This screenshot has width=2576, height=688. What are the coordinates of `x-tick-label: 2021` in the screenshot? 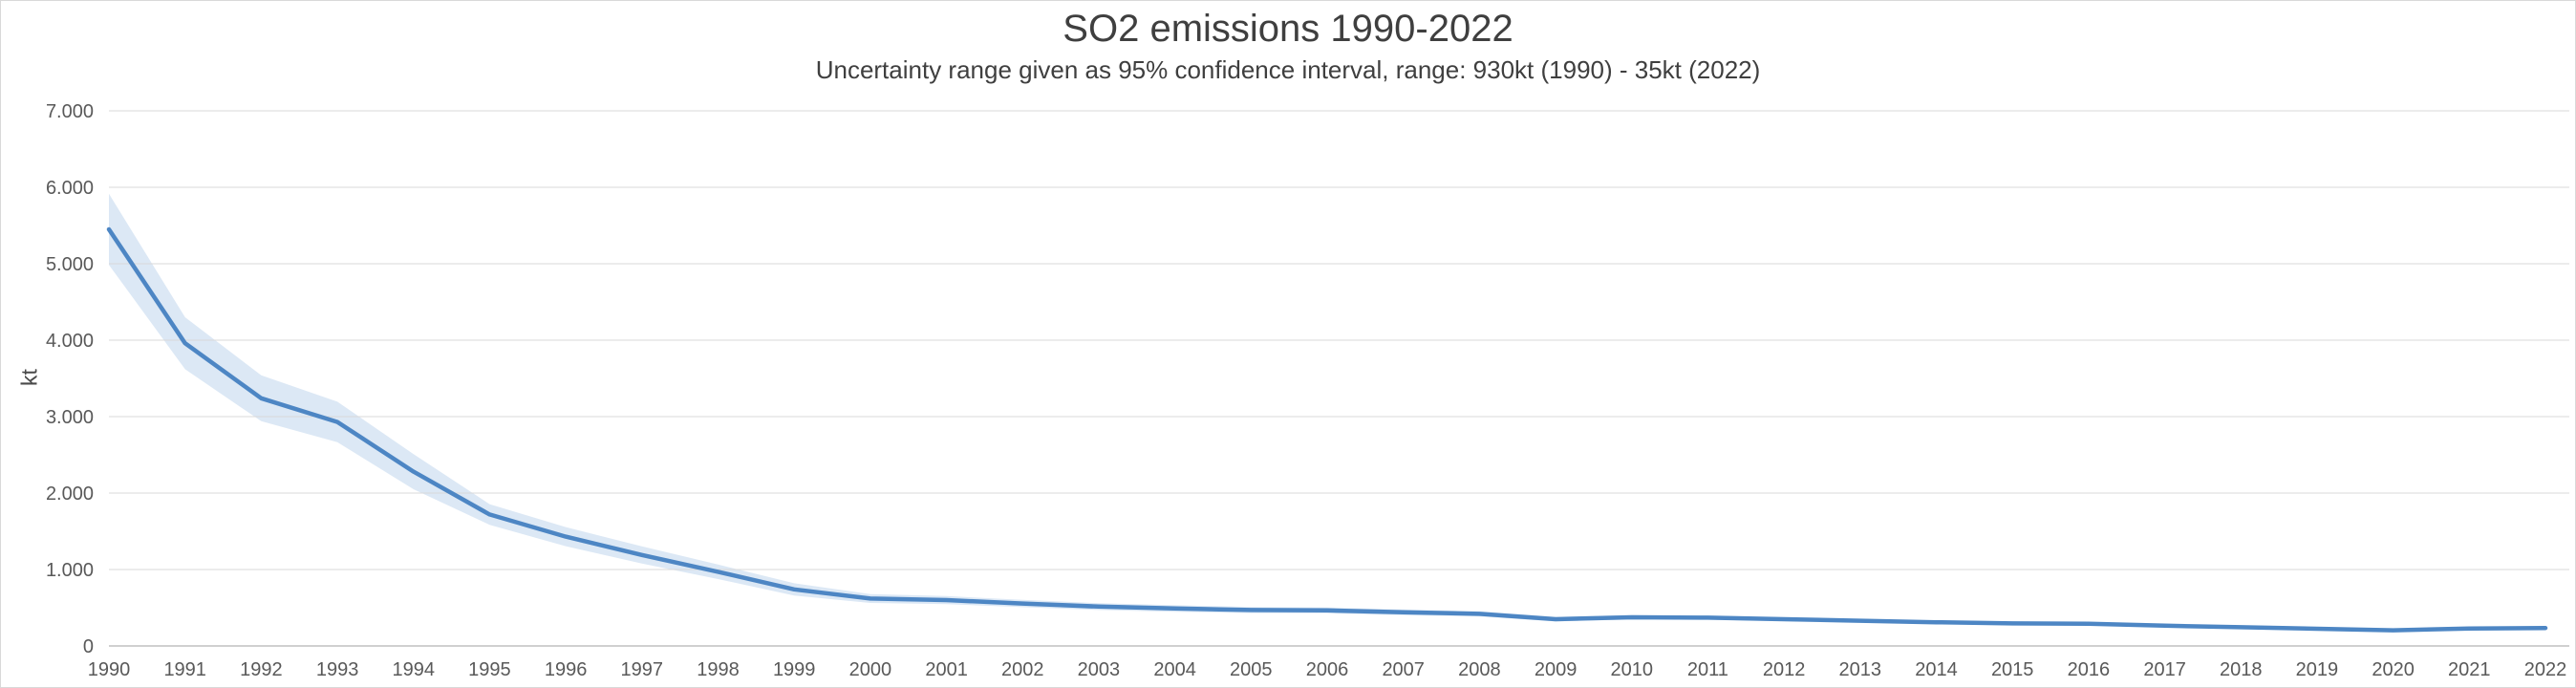 It's located at (2469, 670).